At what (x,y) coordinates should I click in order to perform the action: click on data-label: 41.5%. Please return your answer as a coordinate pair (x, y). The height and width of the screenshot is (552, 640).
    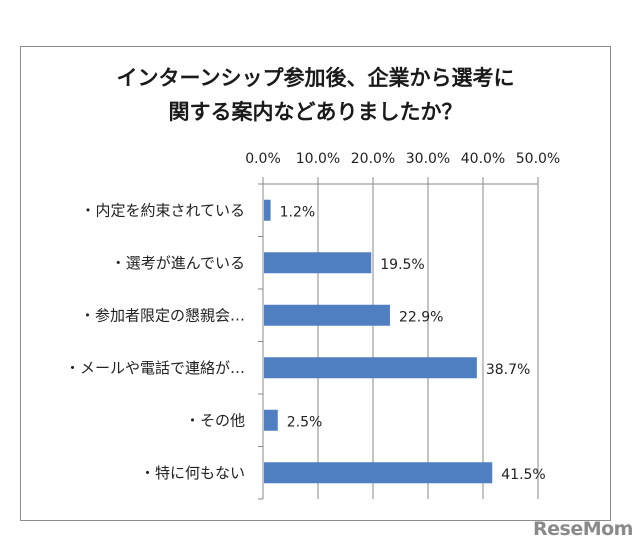
    Looking at the image, I should click on (523, 475).